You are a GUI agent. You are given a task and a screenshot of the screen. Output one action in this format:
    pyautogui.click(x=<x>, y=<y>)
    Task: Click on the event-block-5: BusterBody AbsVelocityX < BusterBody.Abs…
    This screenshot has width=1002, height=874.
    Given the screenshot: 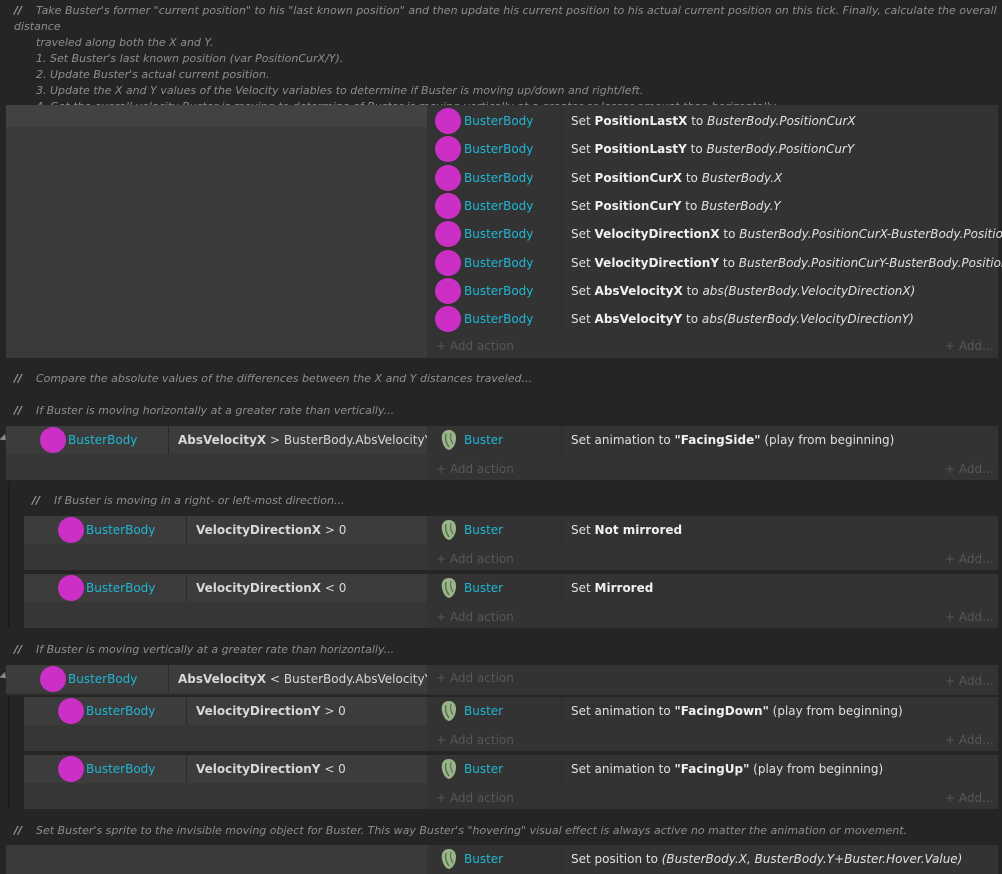 What is the action you would take?
    pyautogui.click(x=502, y=680)
    